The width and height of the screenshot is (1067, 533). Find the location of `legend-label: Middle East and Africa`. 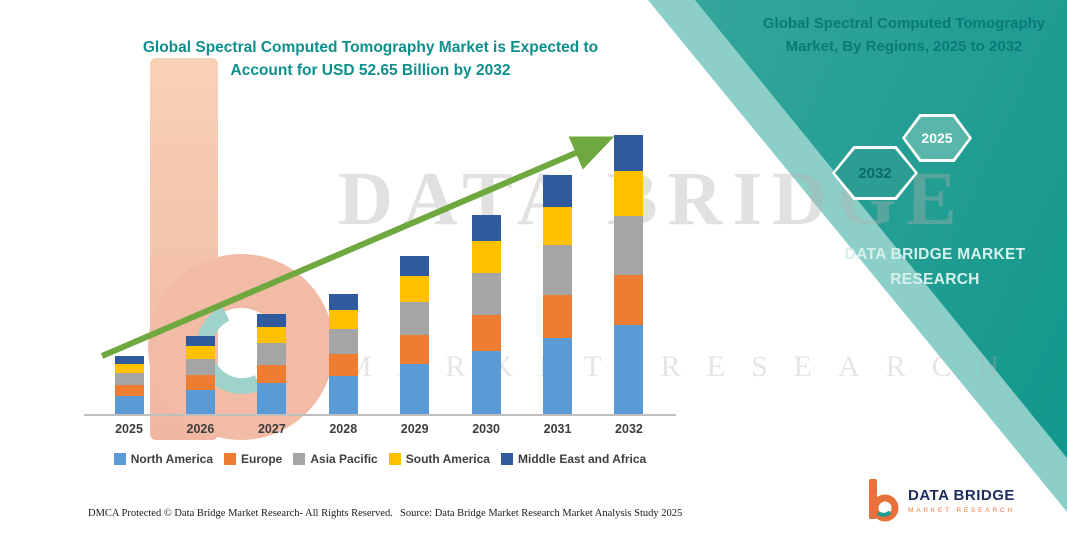

legend-label: Middle East and Africa is located at coordinates (582, 459).